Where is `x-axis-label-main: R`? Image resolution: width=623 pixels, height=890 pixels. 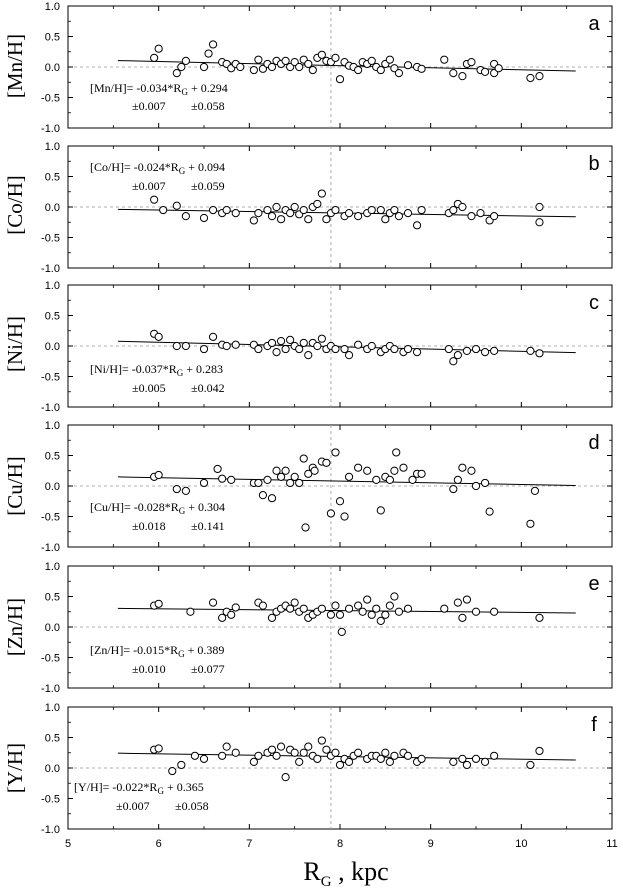 x-axis-label-main: R is located at coordinates (312, 871).